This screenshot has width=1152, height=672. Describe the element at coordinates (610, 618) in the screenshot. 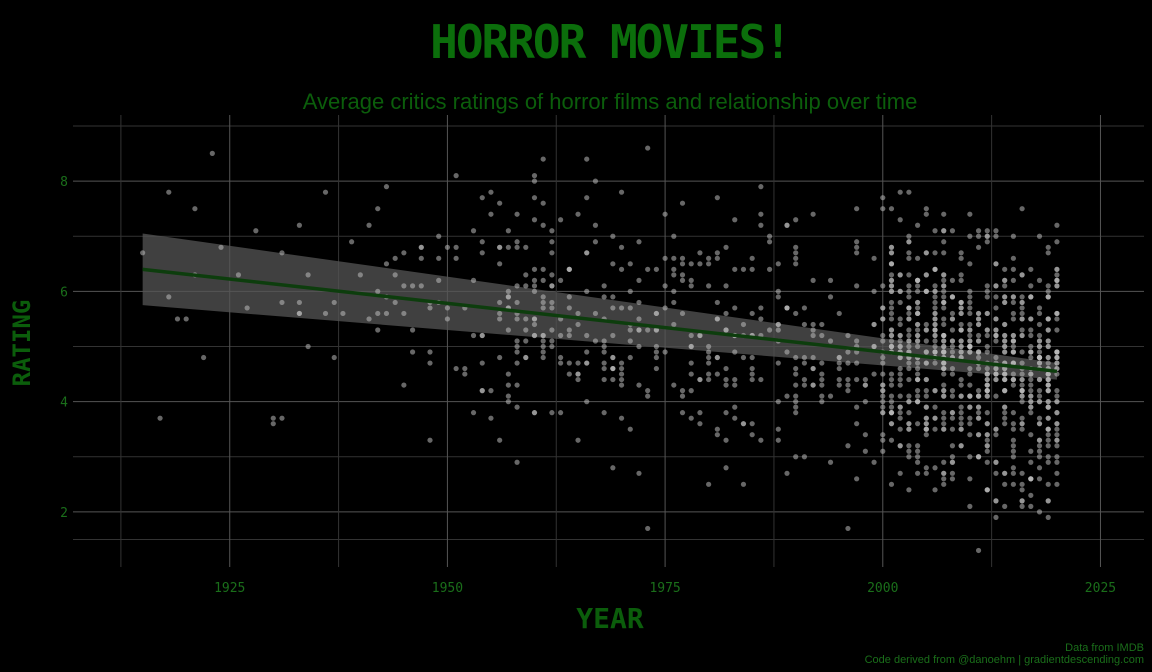

I see `x-axis-title: YEAR` at that location.